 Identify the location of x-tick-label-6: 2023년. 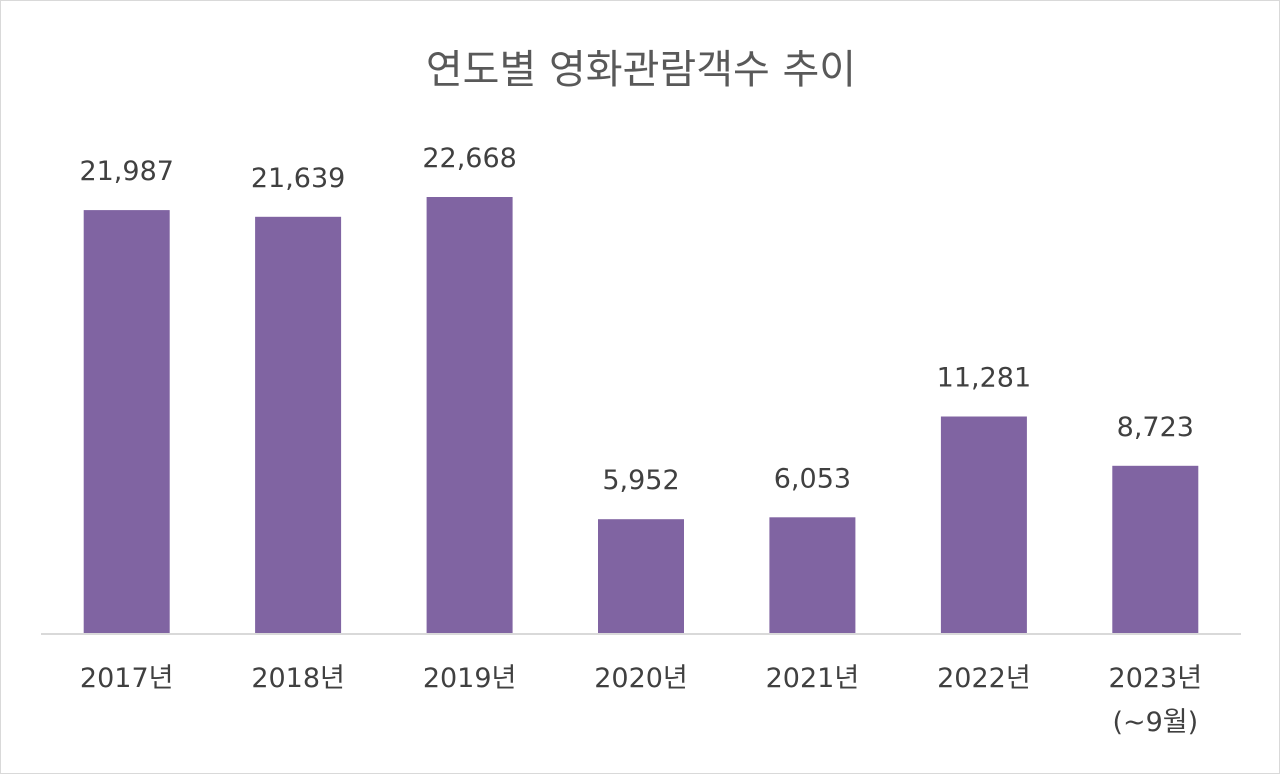
(1156, 678).